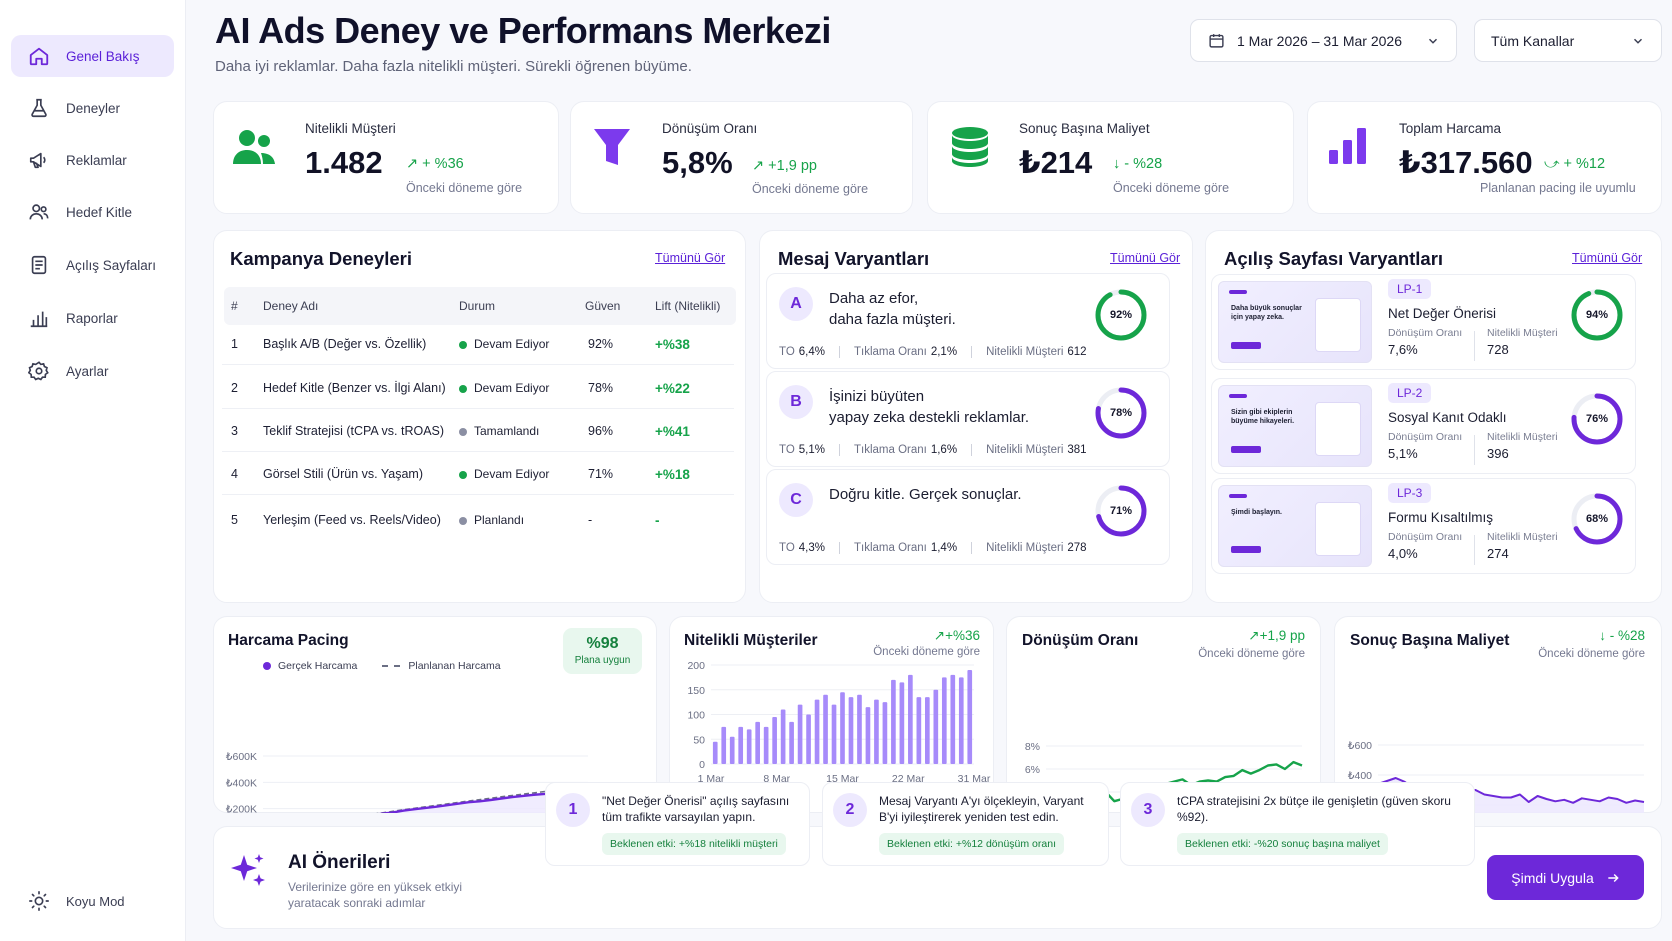  Describe the element at coordinates (339, 862) in the screenshot. I see `ai-recommendations-title: AI Önerileri` at that location.